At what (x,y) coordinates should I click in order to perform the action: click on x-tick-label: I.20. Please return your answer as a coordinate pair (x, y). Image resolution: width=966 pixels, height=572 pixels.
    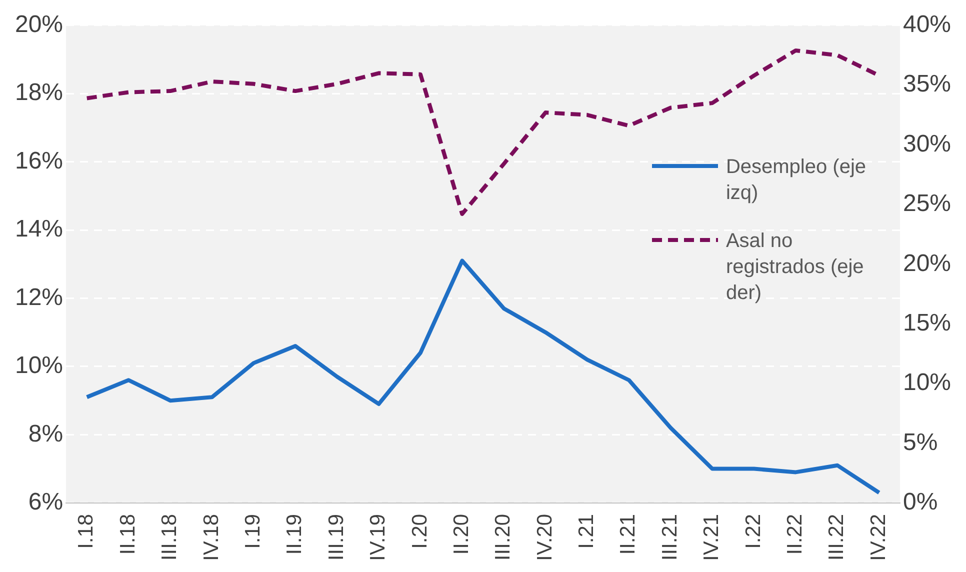
    Looking at the image, I should click on (420, 531).